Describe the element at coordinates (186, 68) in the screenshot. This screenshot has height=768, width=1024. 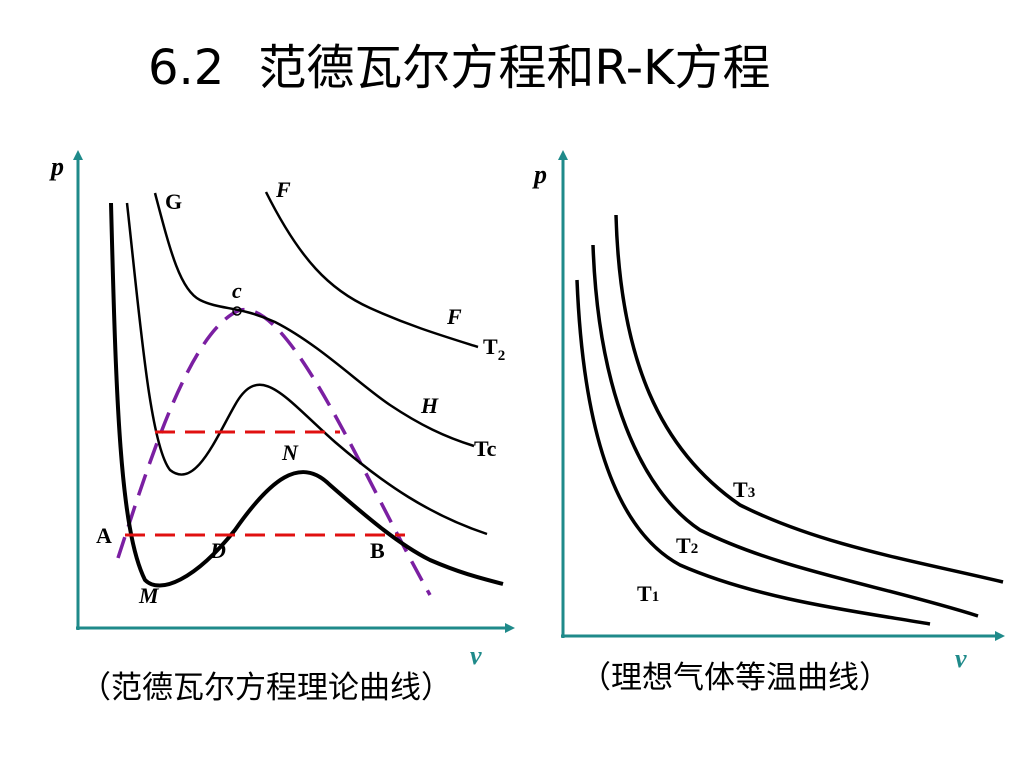
I see `section-number: 6.2` at that location.